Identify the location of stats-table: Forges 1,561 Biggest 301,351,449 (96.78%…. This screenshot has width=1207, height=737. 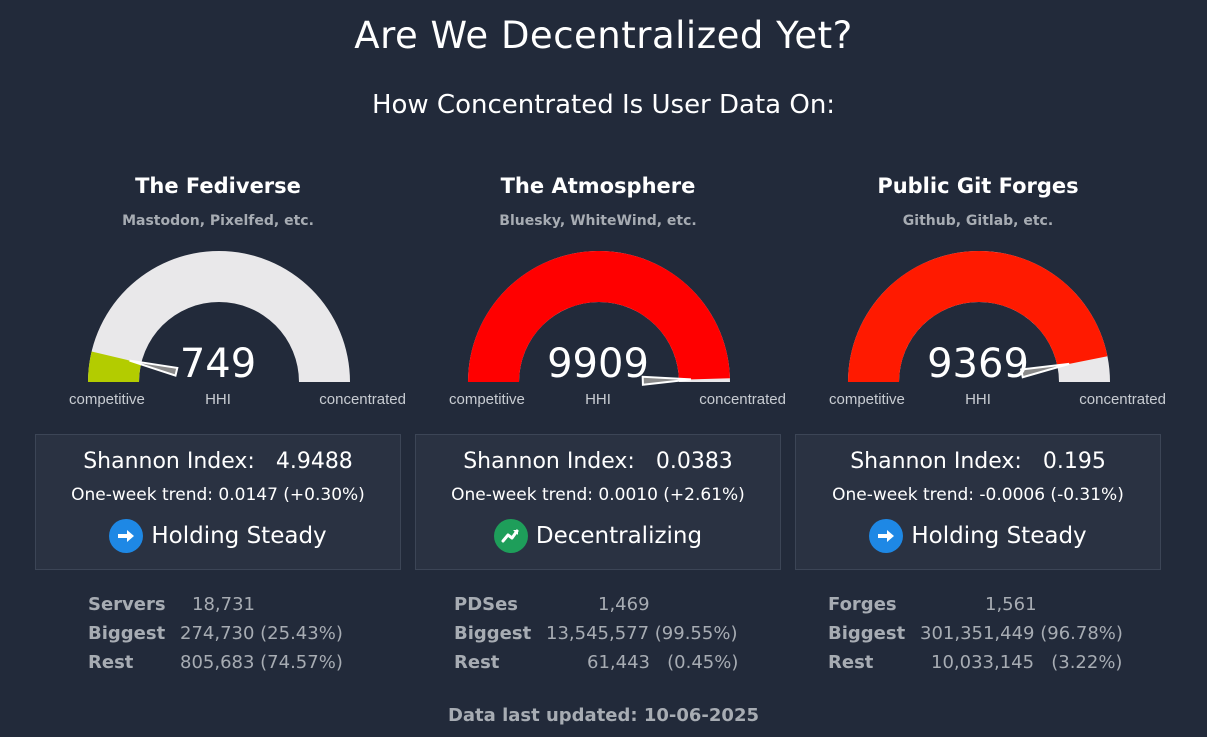
(978, 637).